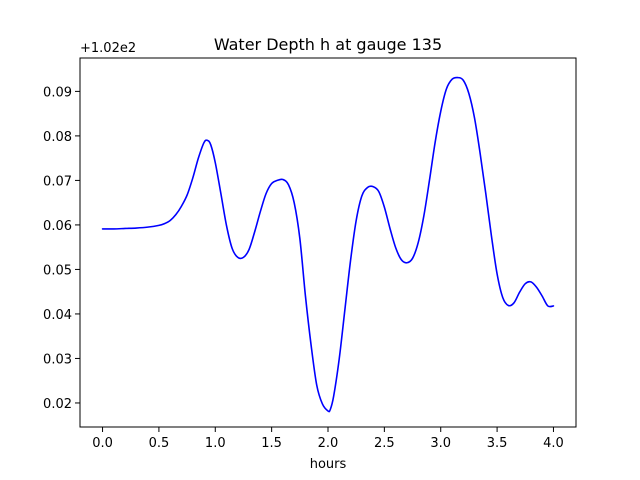 This screenshot has height=480, width=640. Describe the element at coordinates (328, 44) in the screenshot. I see `chart-title: Water Depth h at gauge 135` at that location.